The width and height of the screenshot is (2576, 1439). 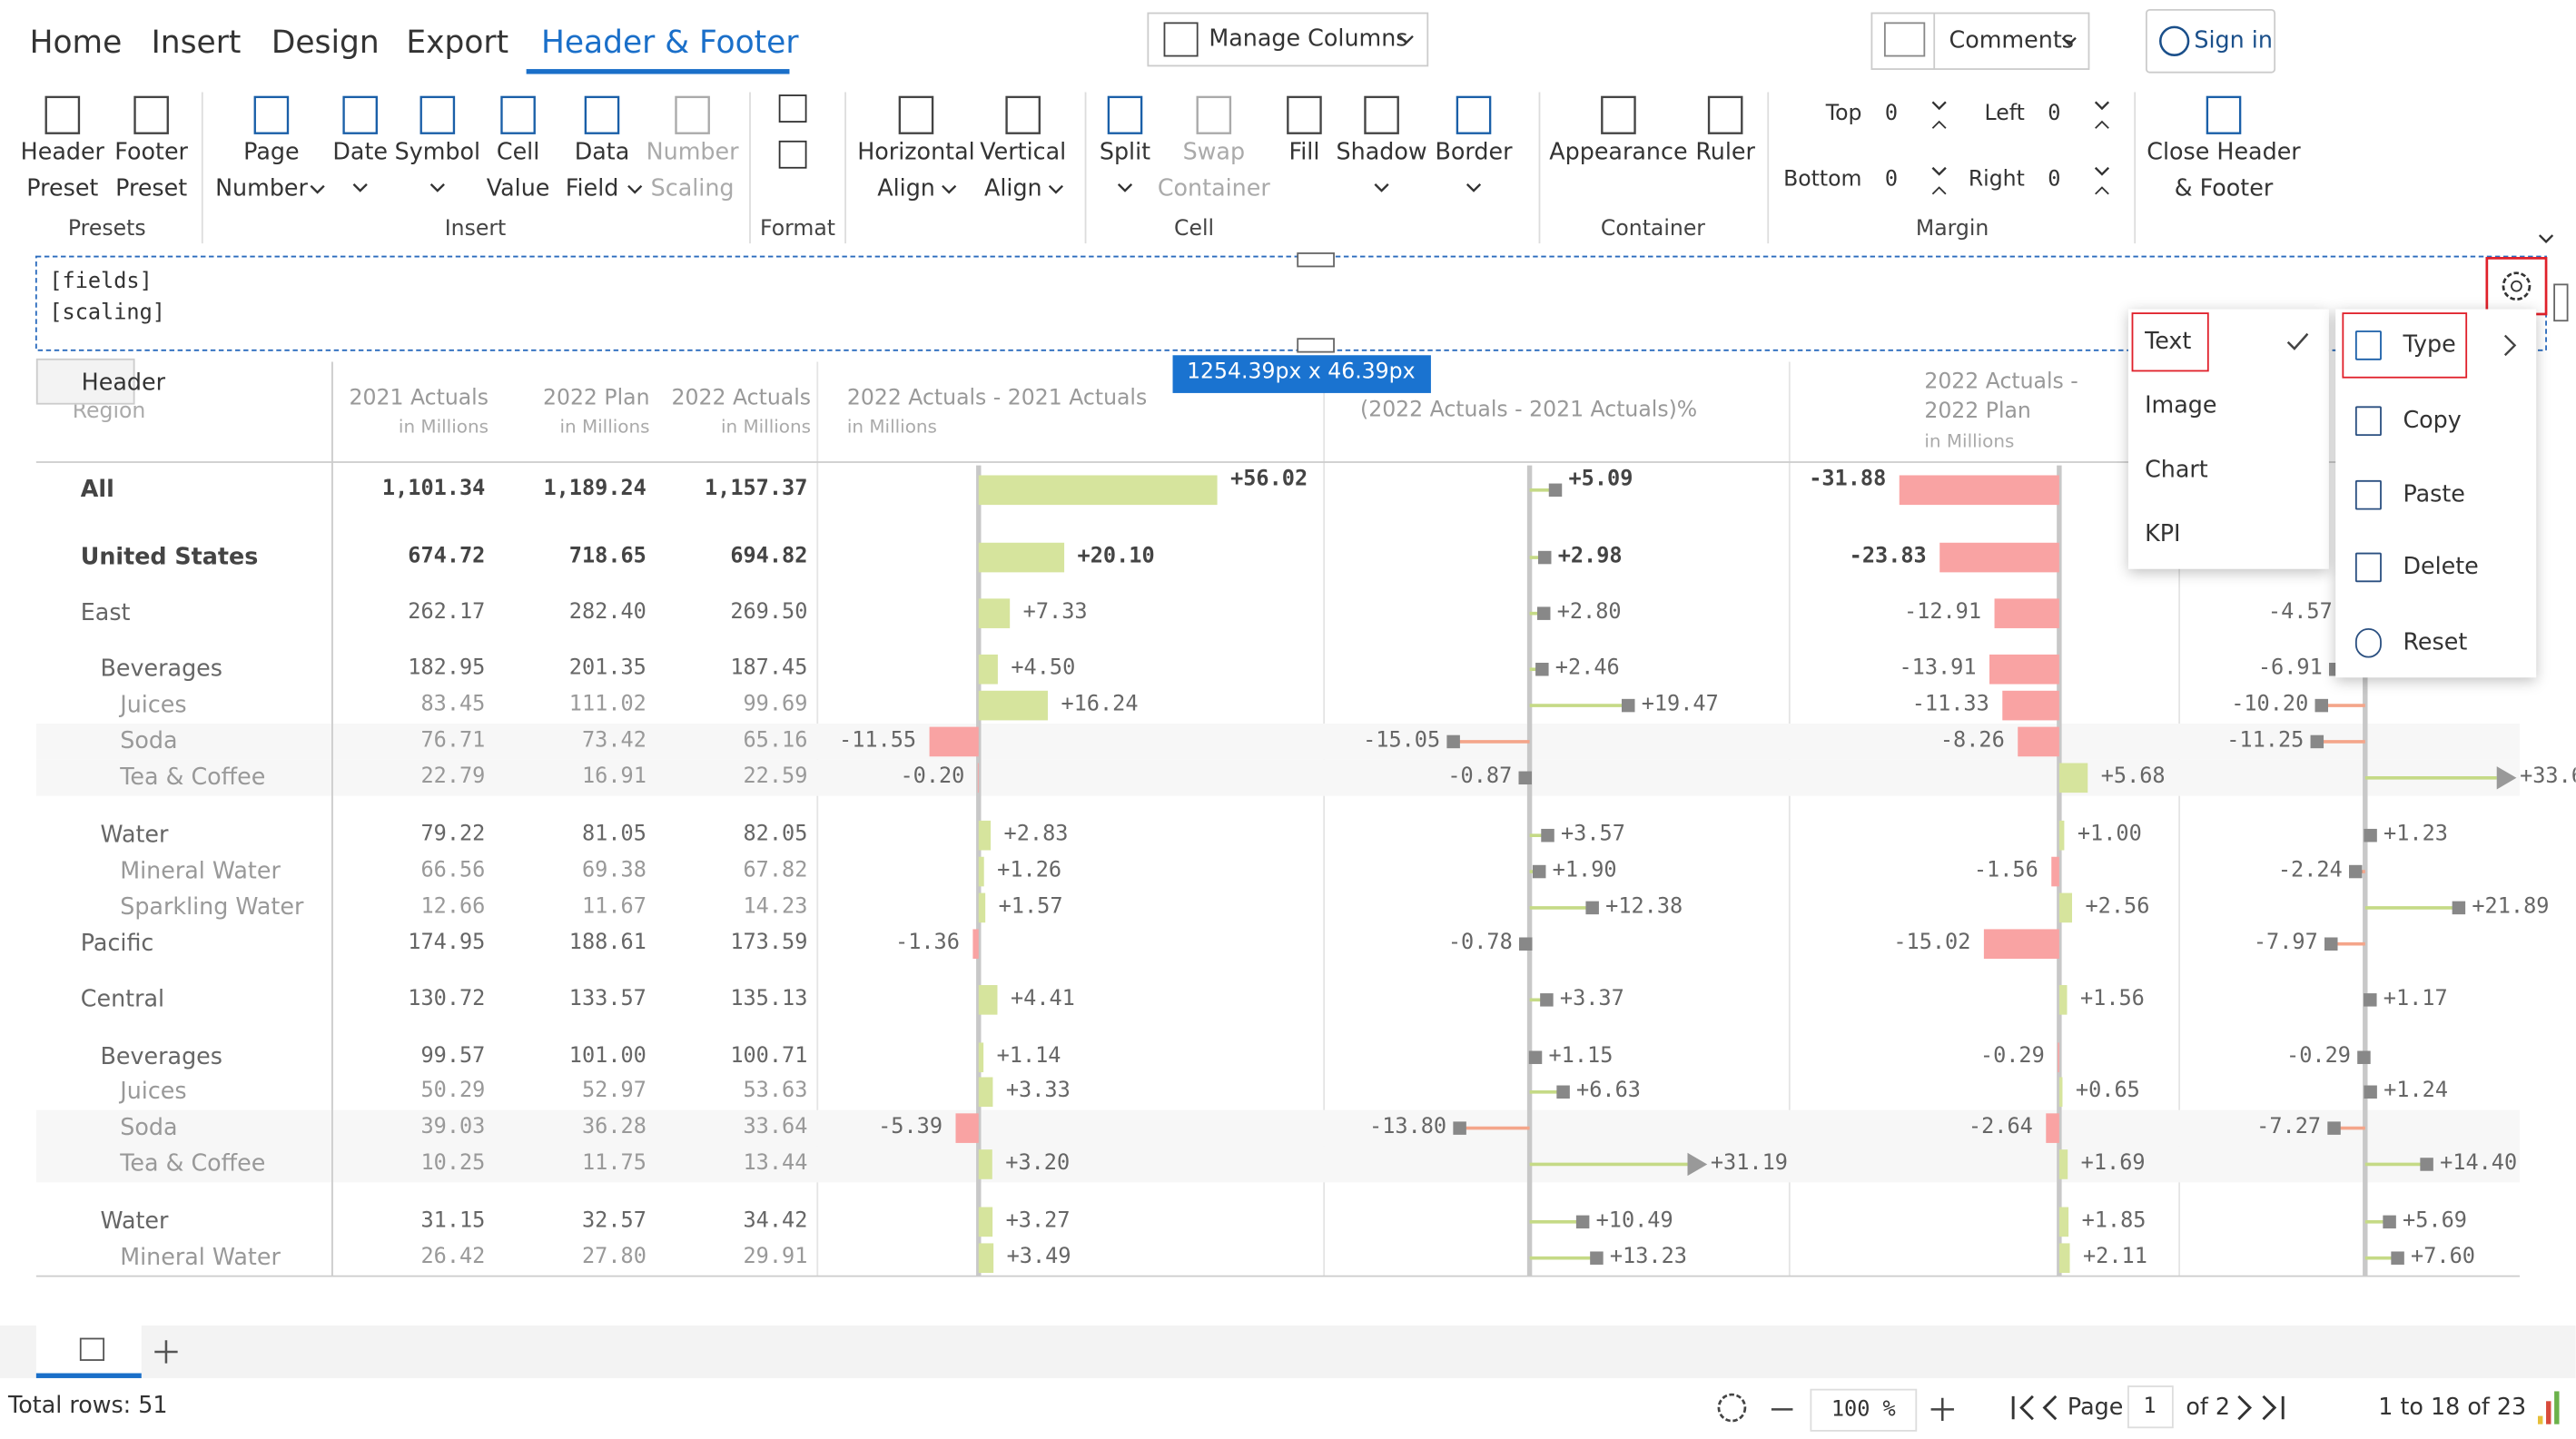 What do you see at coordinates (1725, 152) in the screenshot?
I see `ribbon-label: Ruler` at bounding box center [1725, 152].